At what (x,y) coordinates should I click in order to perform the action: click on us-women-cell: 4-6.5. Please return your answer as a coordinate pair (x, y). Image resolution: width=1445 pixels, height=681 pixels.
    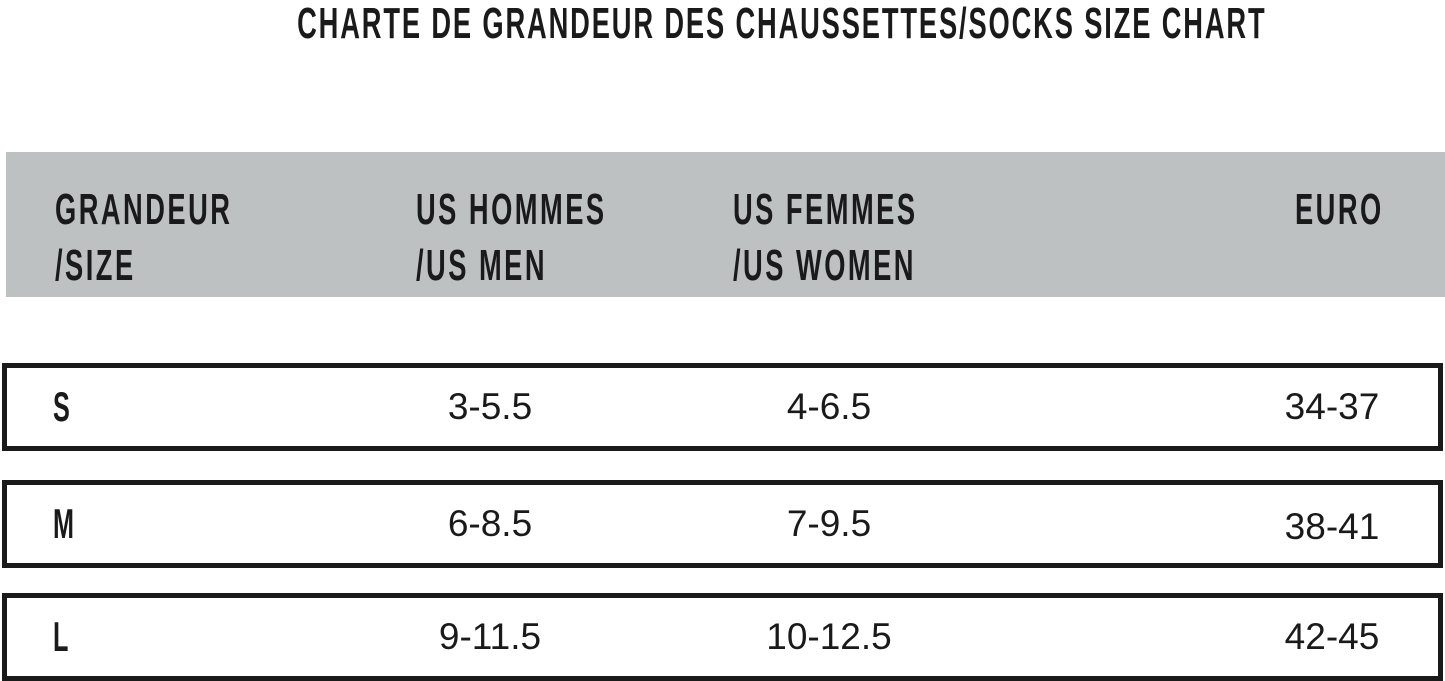
    Looking at the image, I should click on (829, 406).